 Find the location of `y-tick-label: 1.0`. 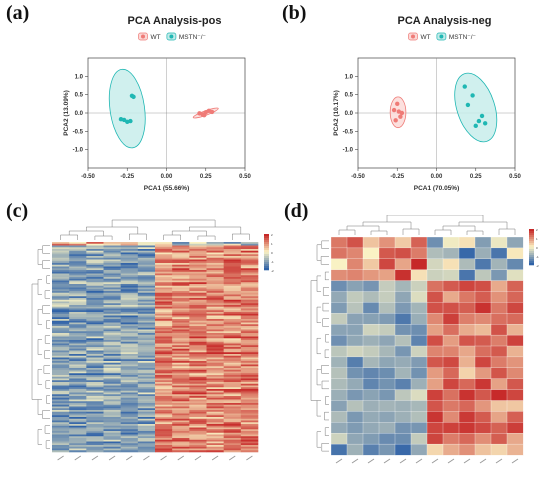

y-tick-label: 1.0 is located at coordinates (79, 77).